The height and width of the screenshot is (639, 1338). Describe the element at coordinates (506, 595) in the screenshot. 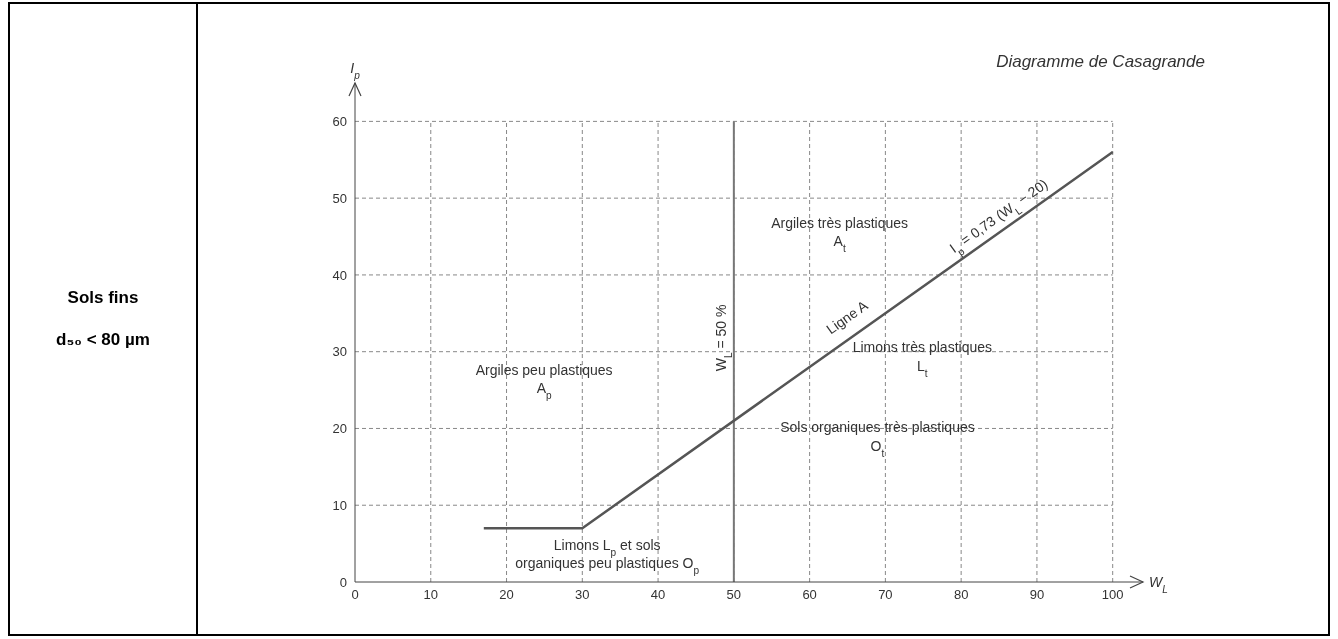

I see `x-tick-label: 20` at that location.